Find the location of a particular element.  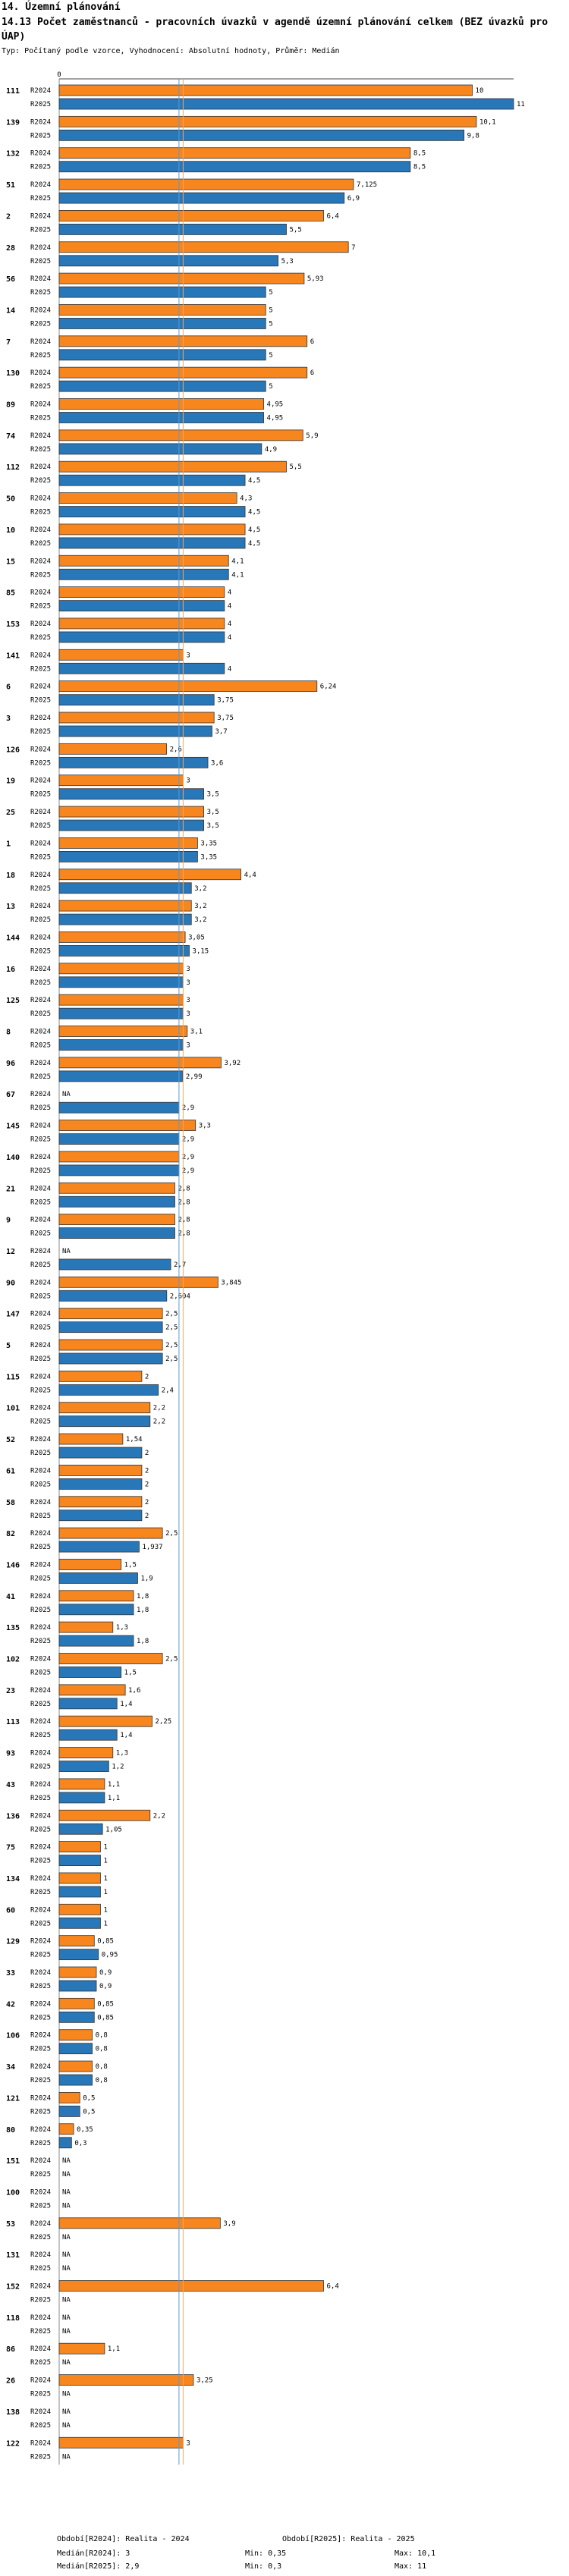

row-id-label: 147 is located at coordinates (13, 1315).